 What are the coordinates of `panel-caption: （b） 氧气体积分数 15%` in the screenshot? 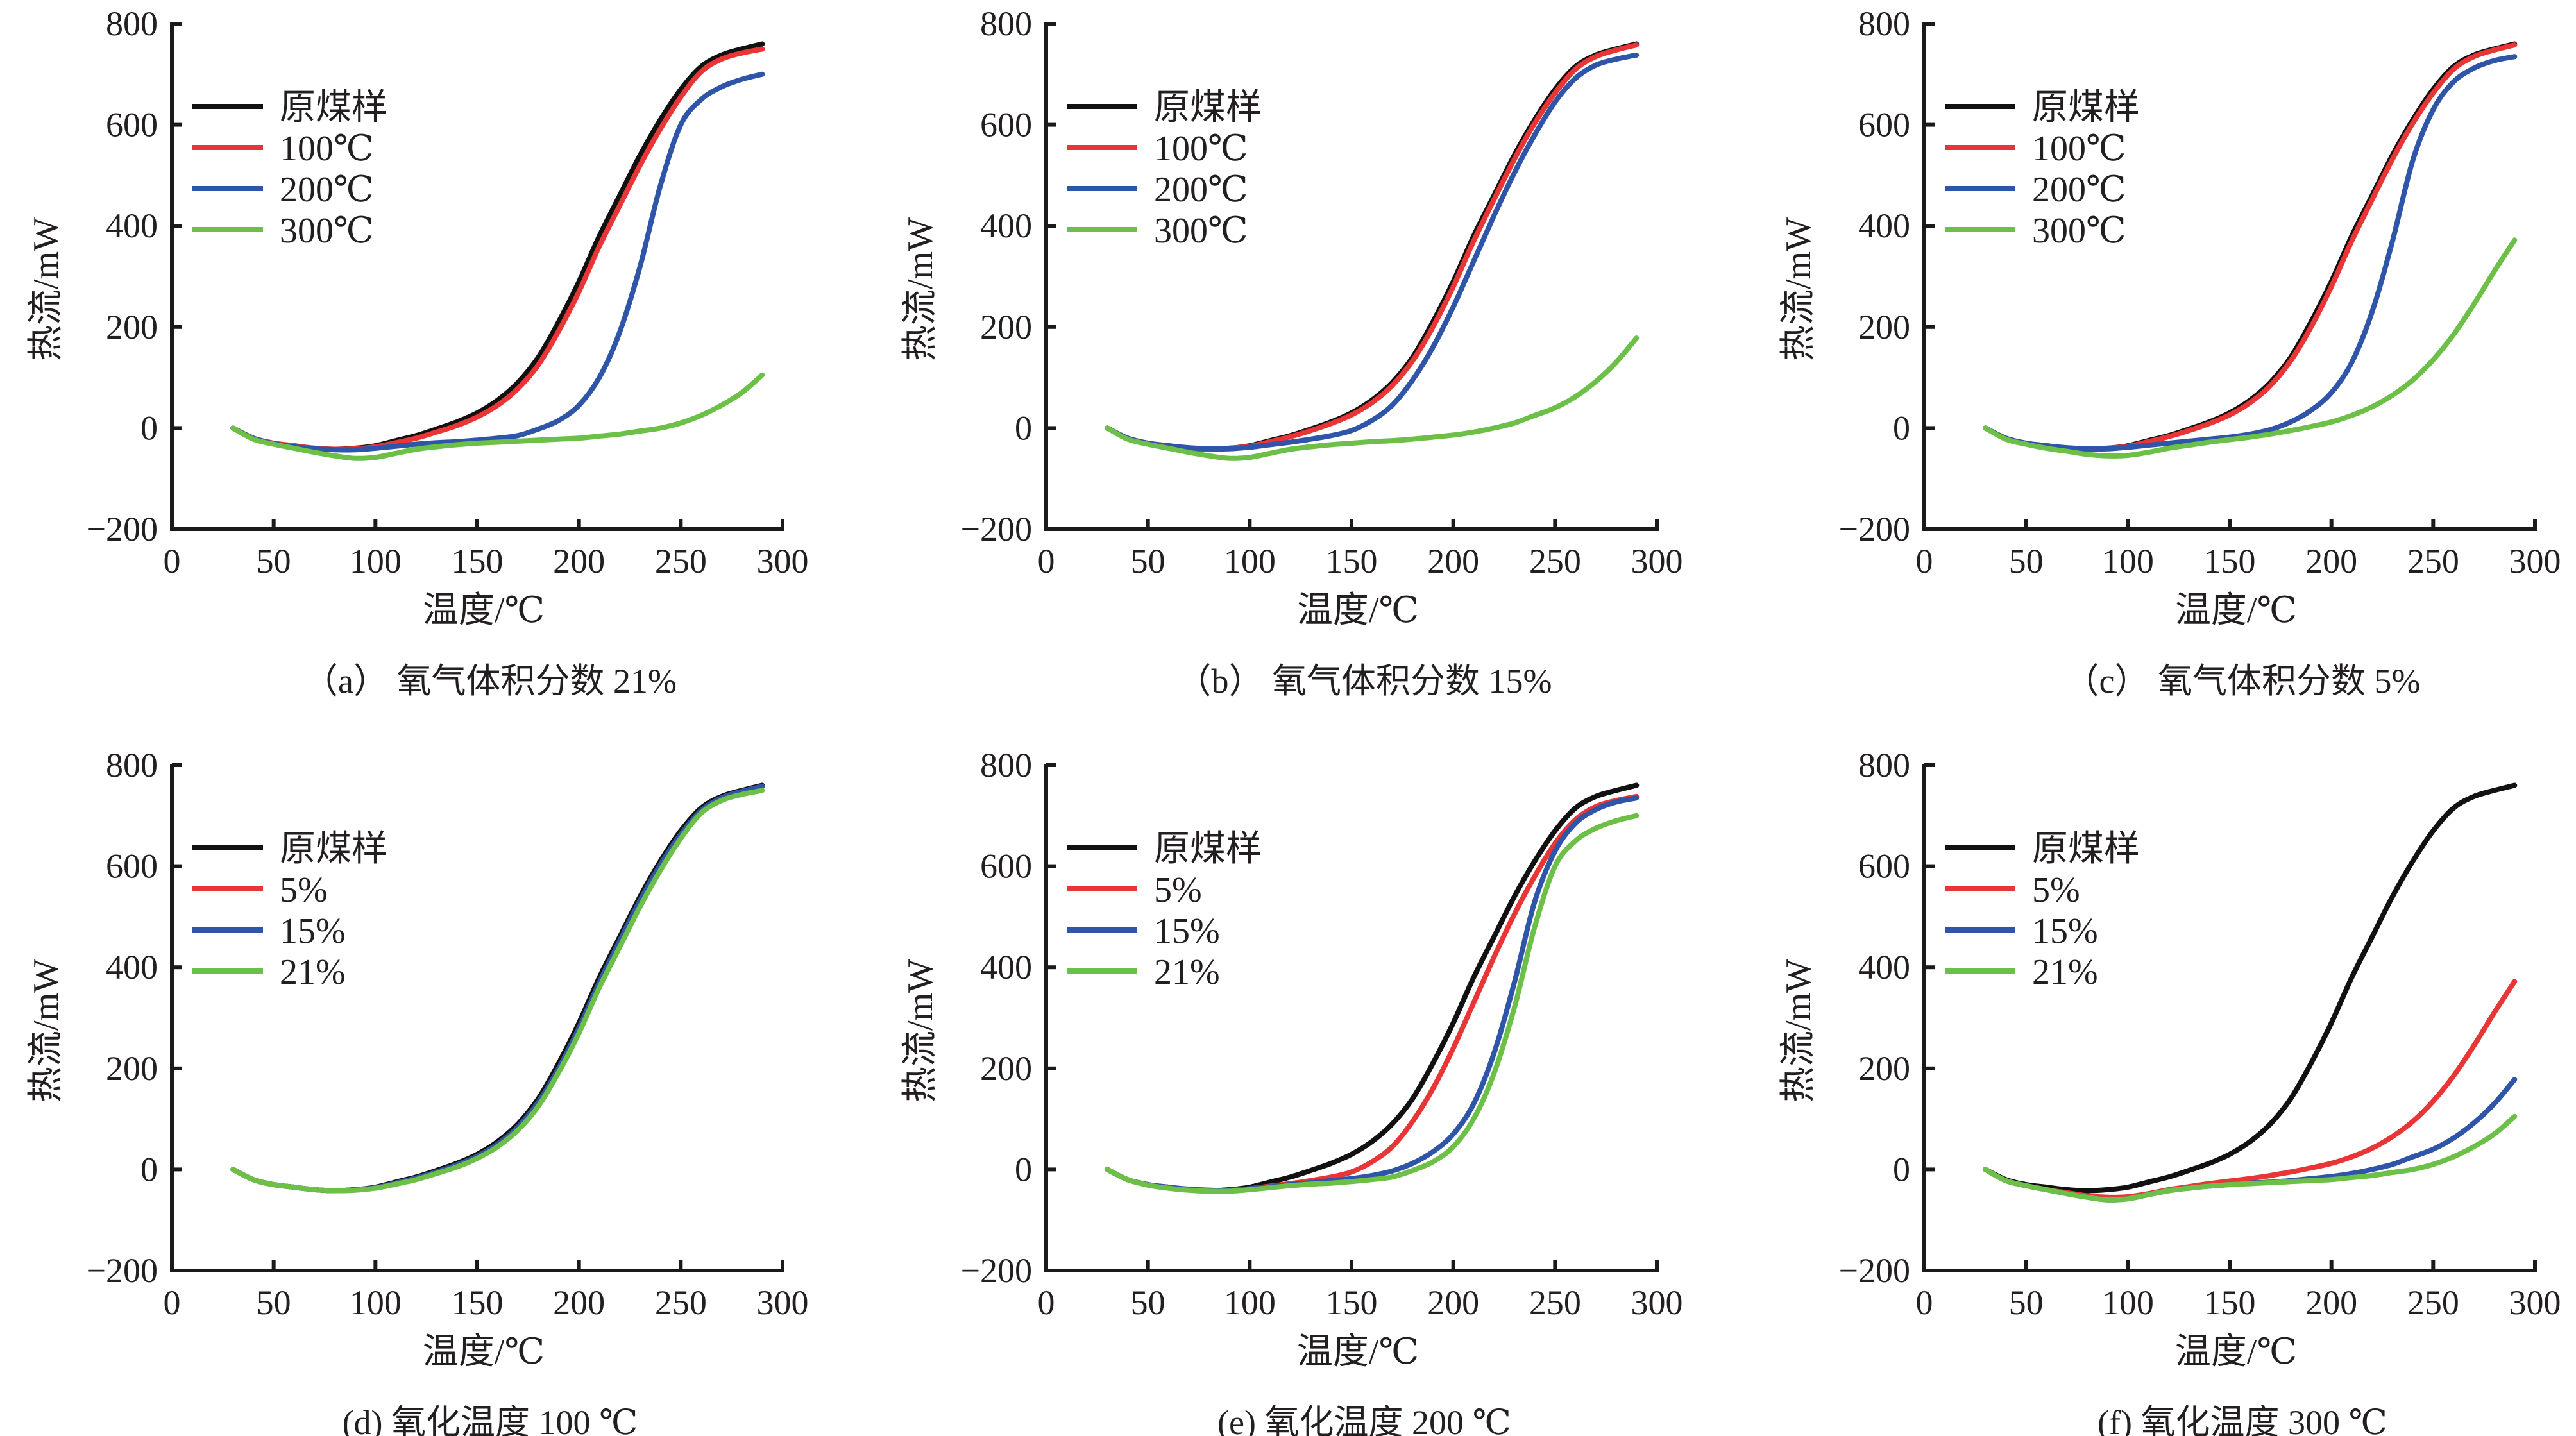 It's located at (1364, 681).